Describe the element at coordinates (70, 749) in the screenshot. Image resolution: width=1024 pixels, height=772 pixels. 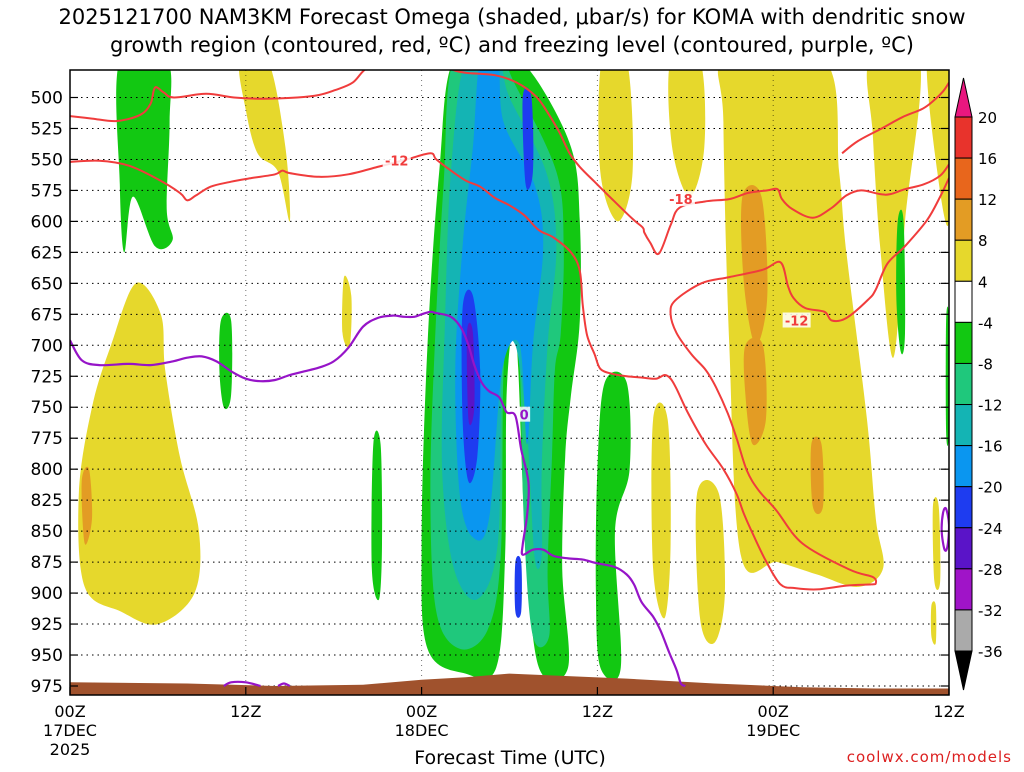
I see `x-tick-year-0: 2025` at that location.